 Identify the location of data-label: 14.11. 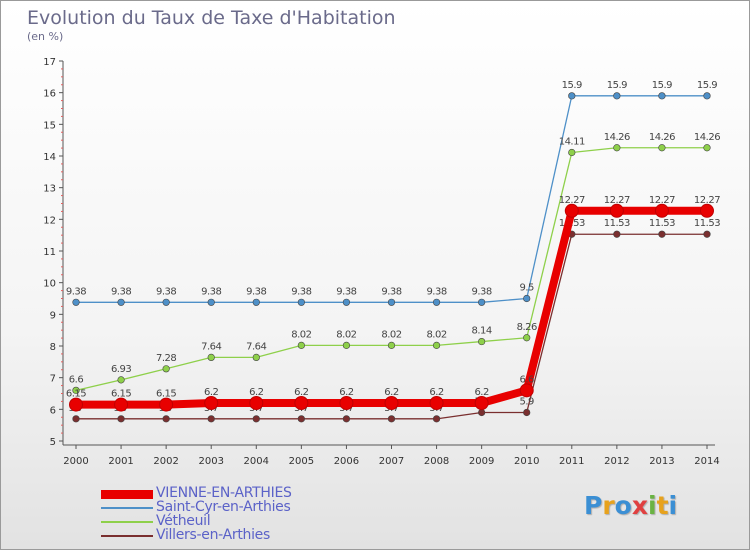
(572, 142).